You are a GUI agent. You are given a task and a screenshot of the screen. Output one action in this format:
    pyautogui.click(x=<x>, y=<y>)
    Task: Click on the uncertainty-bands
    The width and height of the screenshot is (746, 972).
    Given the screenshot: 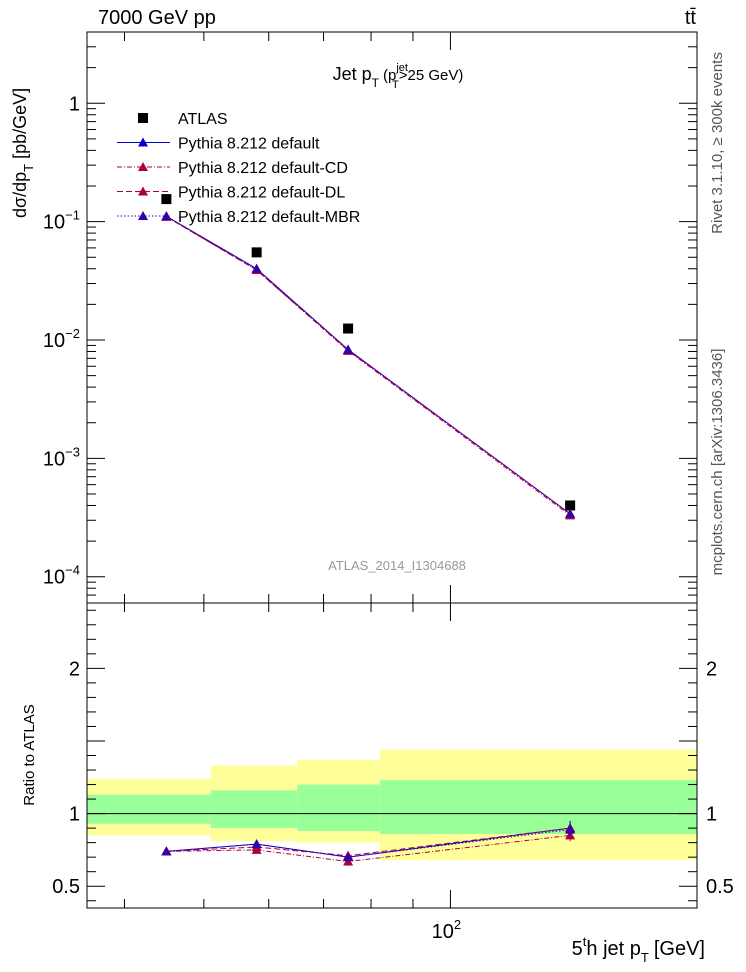 What is the action you would take?
    pyautogui.click(x=392, y=805)
    